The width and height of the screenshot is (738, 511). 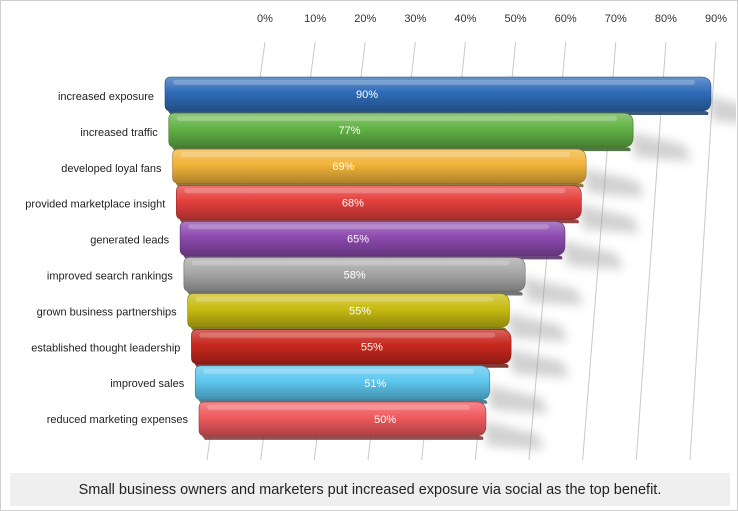 I want to click on bar-group: 90%, so click(x=450, y=99).